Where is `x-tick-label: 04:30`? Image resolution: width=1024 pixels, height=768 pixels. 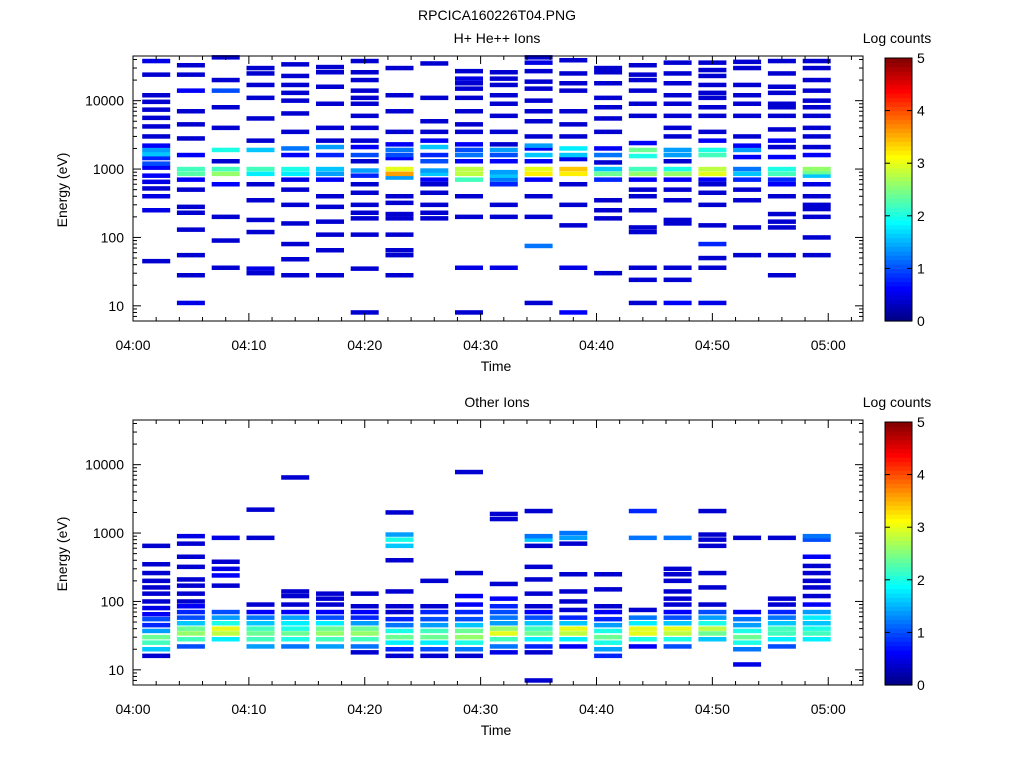 x-tick-label: 04:30 is located at coordinates (480, 709).